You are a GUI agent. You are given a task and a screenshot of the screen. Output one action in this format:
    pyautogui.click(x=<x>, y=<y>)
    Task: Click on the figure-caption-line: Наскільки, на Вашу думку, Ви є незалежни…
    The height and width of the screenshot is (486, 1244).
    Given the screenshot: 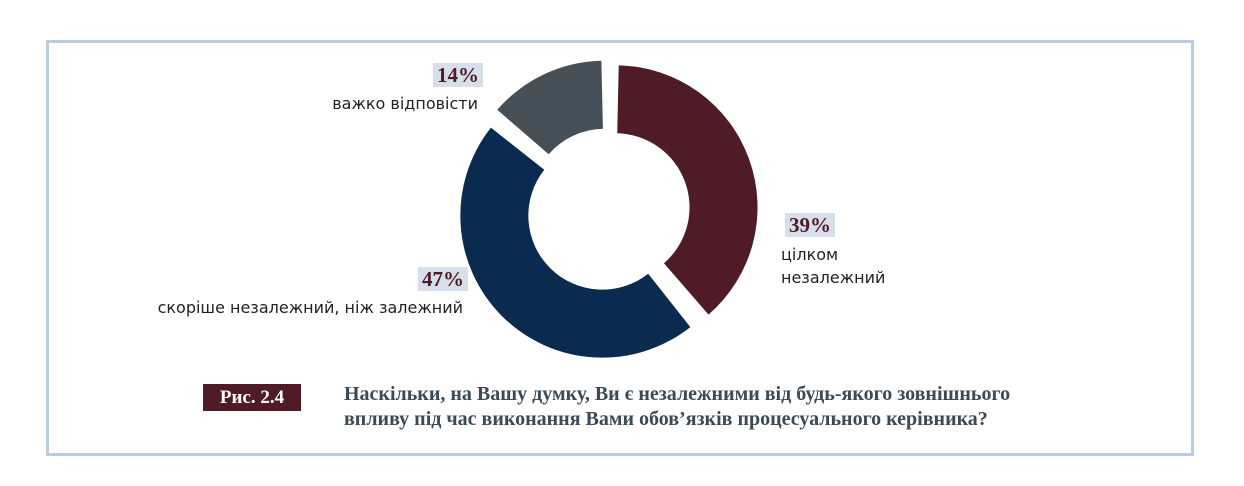 What is the action you would take?
    pyautogui.click(x=677, y=394)
    